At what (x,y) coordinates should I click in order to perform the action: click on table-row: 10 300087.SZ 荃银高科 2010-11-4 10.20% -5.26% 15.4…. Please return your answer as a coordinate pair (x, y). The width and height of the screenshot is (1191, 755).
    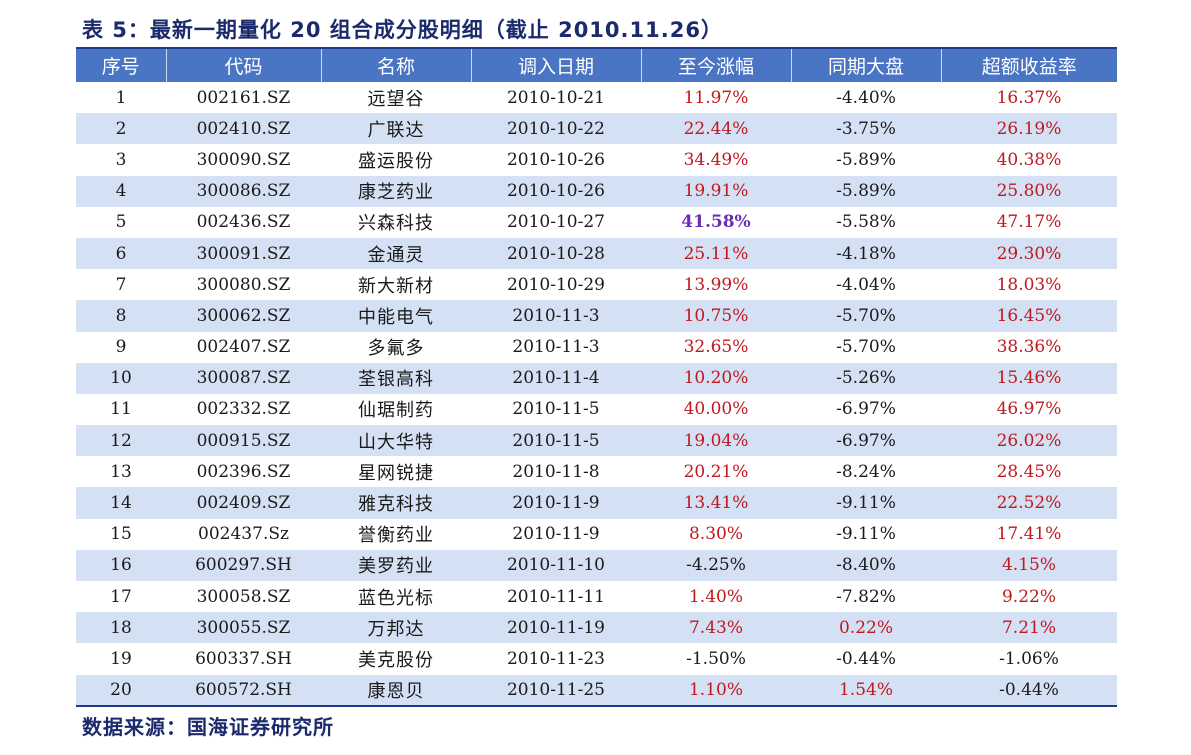
    Looking at the image, I should click on (596, 378).